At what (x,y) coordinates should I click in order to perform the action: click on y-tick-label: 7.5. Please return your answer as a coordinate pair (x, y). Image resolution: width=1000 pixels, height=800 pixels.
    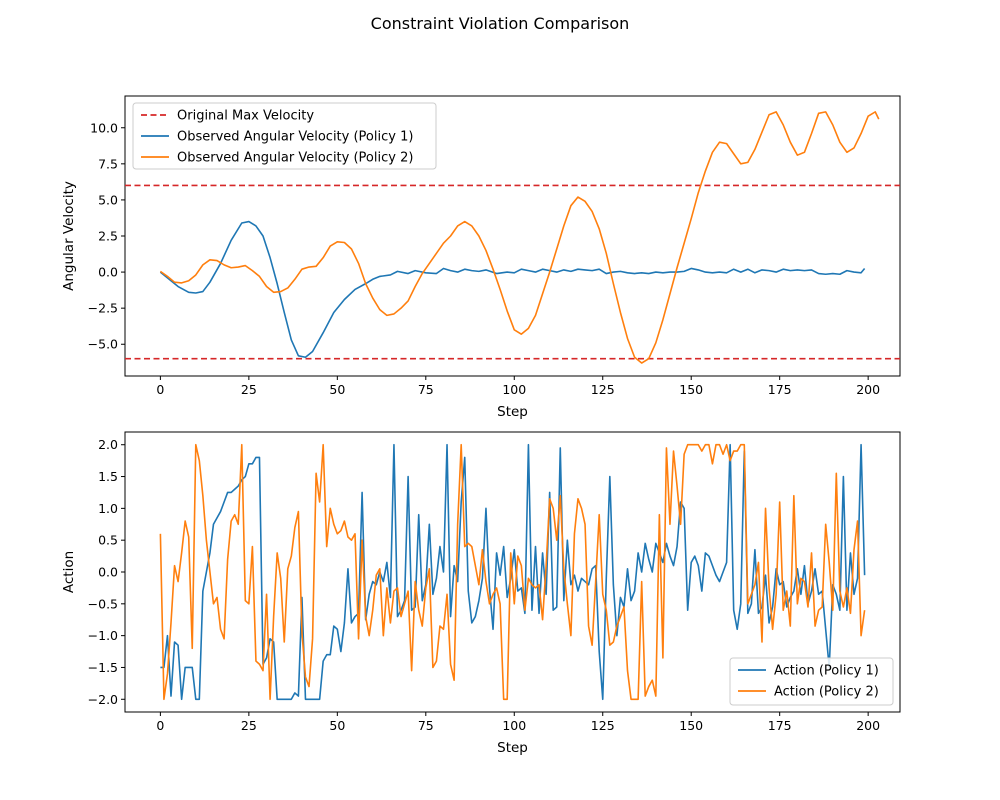
    Looking at the image, I should click on (108, 163).